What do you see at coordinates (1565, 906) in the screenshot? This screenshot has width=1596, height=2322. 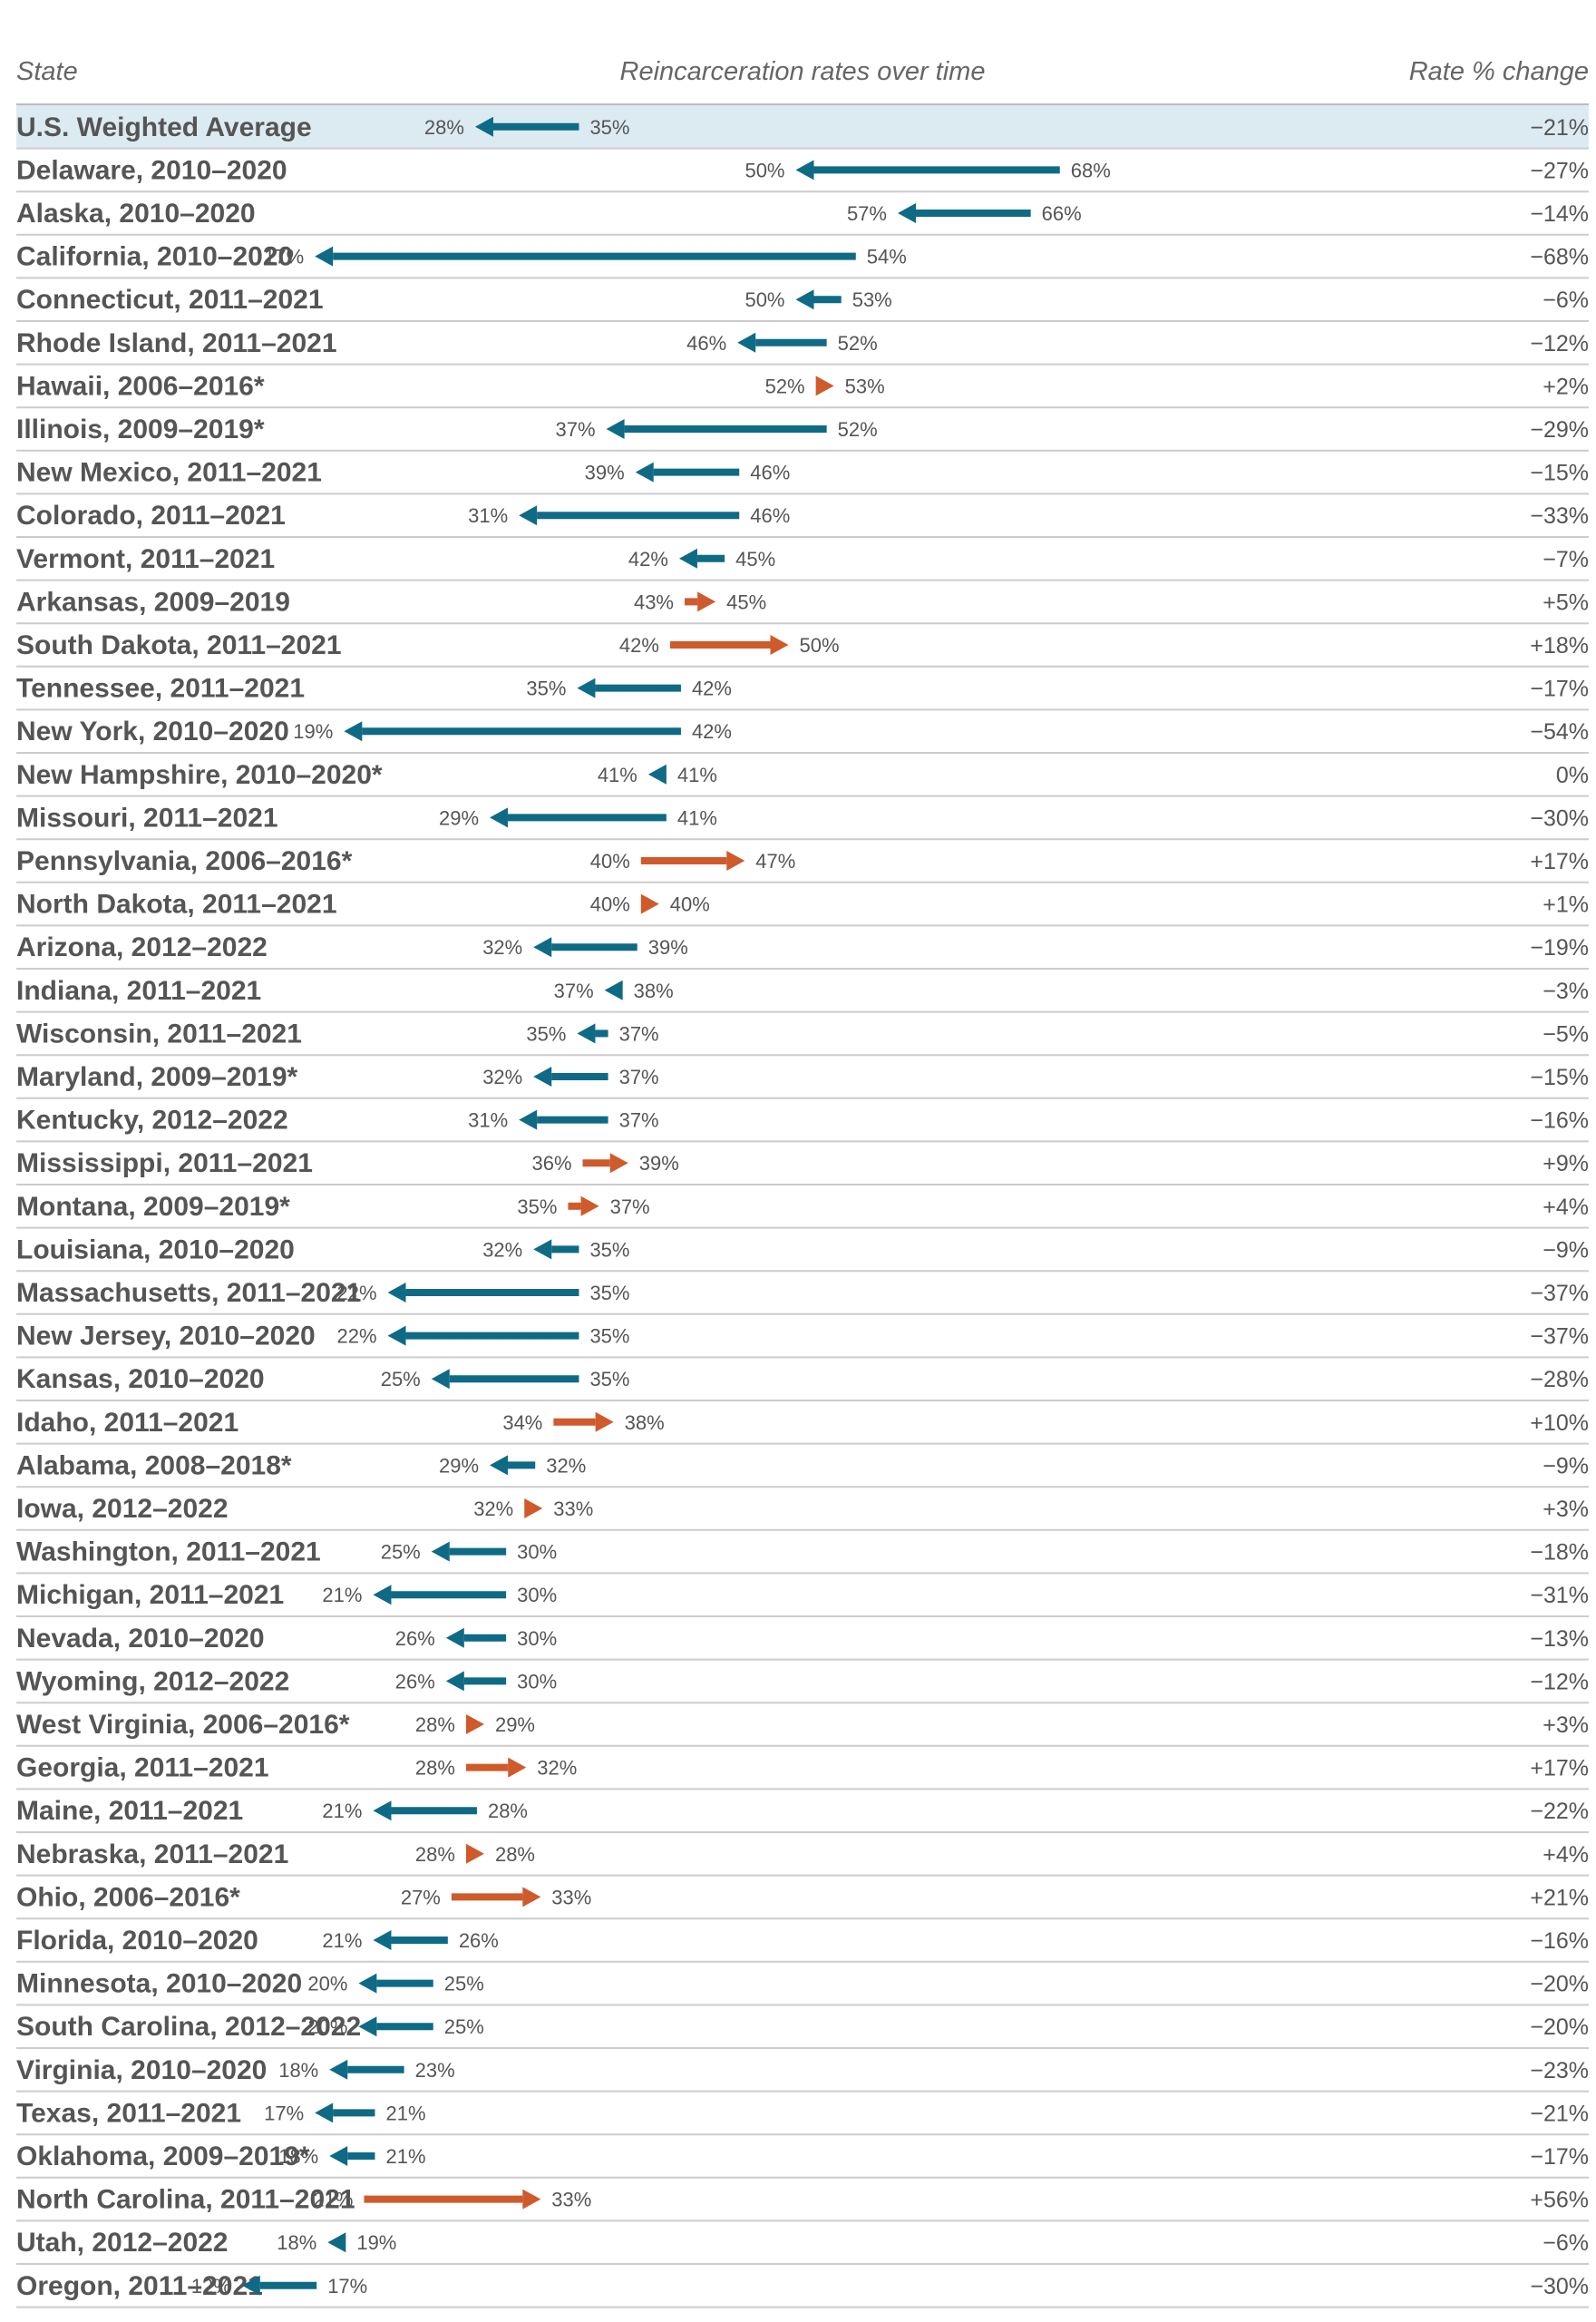 I see `change-label: +1%` at bounding box center [1565, 906].